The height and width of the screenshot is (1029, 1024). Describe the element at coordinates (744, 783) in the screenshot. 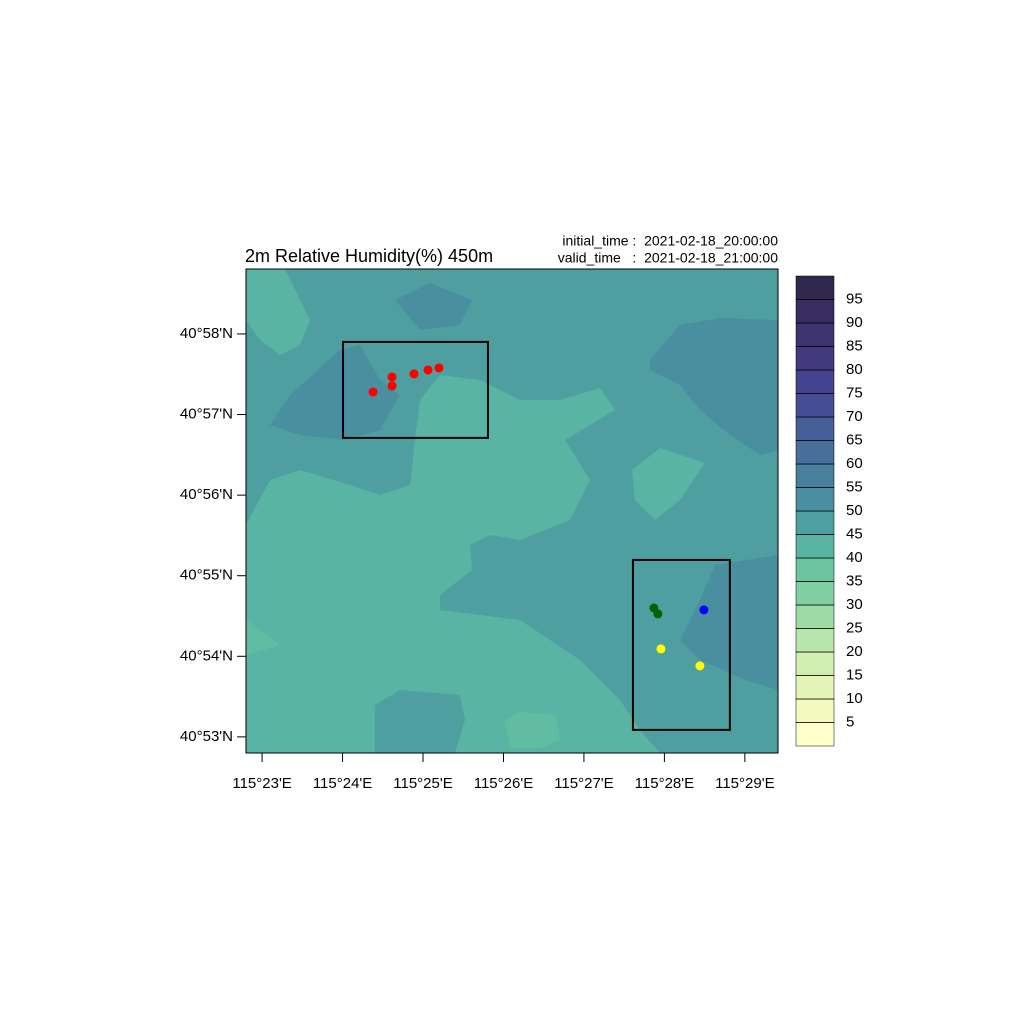

I see `x-tick-label: 115°29'E` at that location.